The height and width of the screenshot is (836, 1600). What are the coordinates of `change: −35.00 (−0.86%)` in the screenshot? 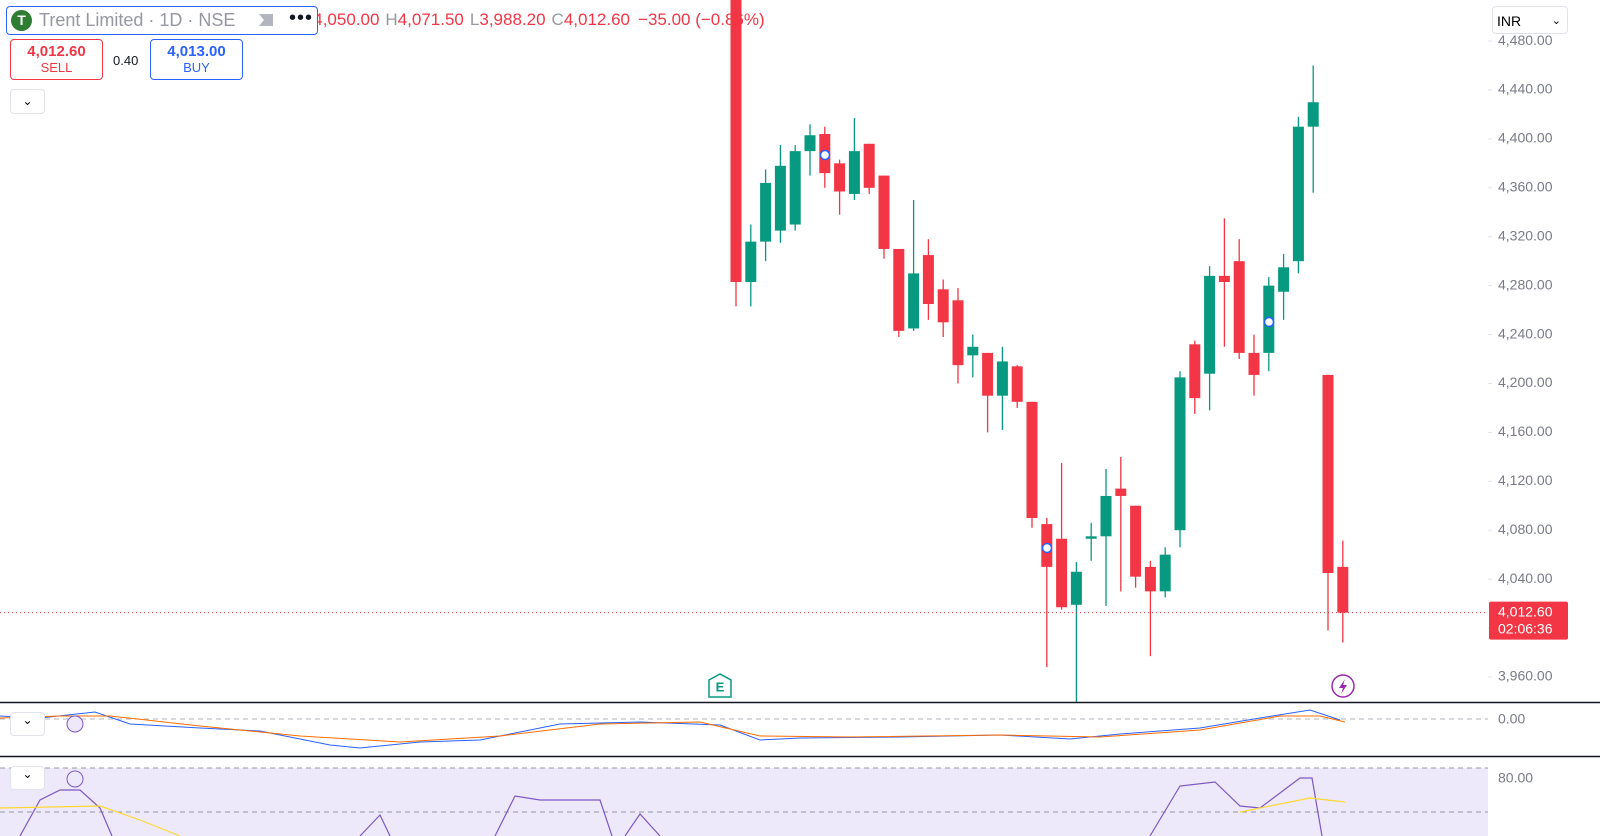 It's located at (701, 19).